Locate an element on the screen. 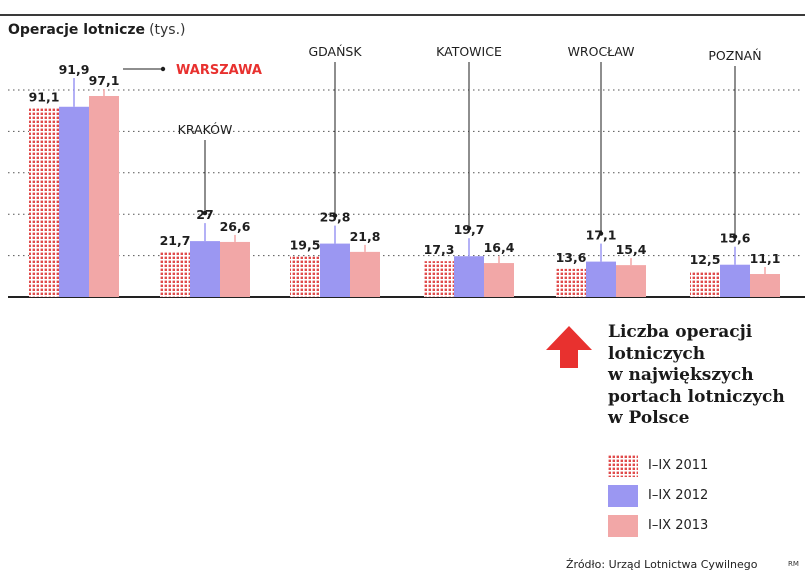  bar-poznan-2013 is located at coordinates (765, 285).